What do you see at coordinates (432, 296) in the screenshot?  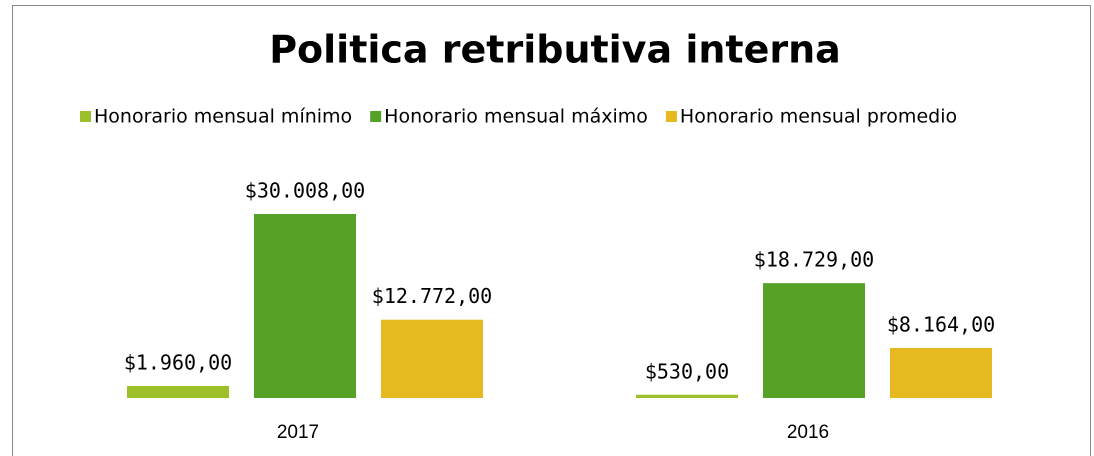 I see `data-label: $12.772,00` at bounding box center [432, 296].